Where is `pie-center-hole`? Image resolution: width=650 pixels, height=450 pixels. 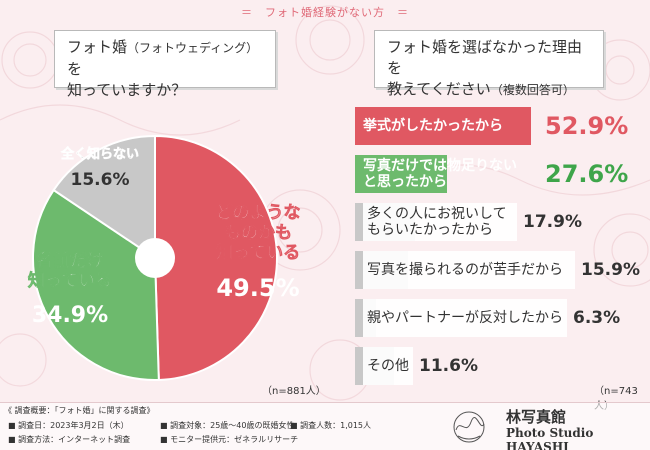 pie-center-hole is located at coordinates (155, 258).